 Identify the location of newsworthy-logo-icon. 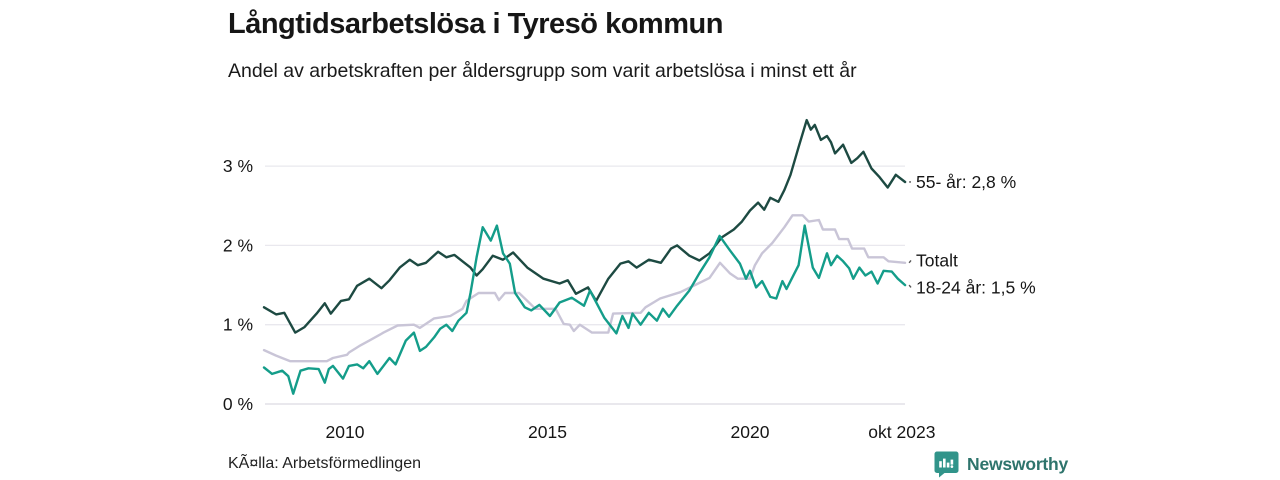
(946, 464).